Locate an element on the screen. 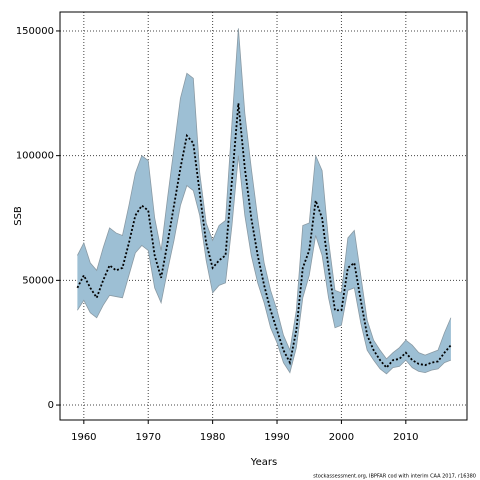 The height and width of the screenshot is (480, 480). x-tick-label: 1980 is located at coordinates (212, 437).